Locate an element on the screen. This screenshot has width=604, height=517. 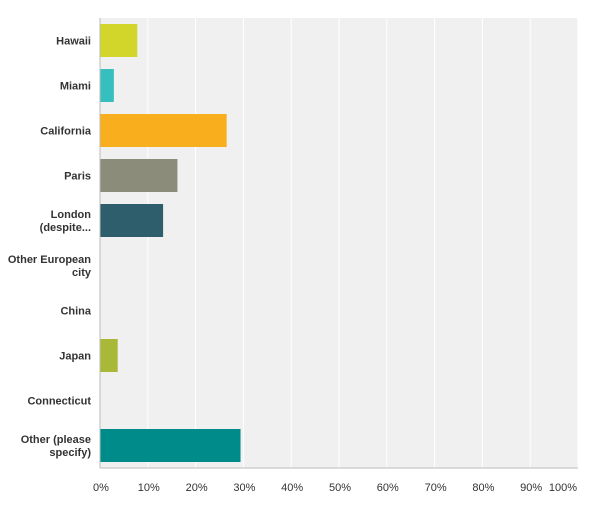
x-tick-label: 50% is located at coordinates (340, 488).